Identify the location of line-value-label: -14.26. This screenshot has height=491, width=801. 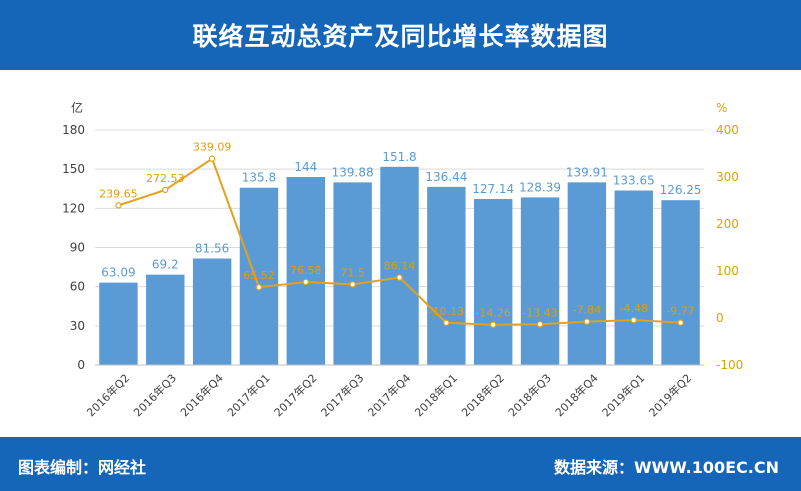
(492, 313).